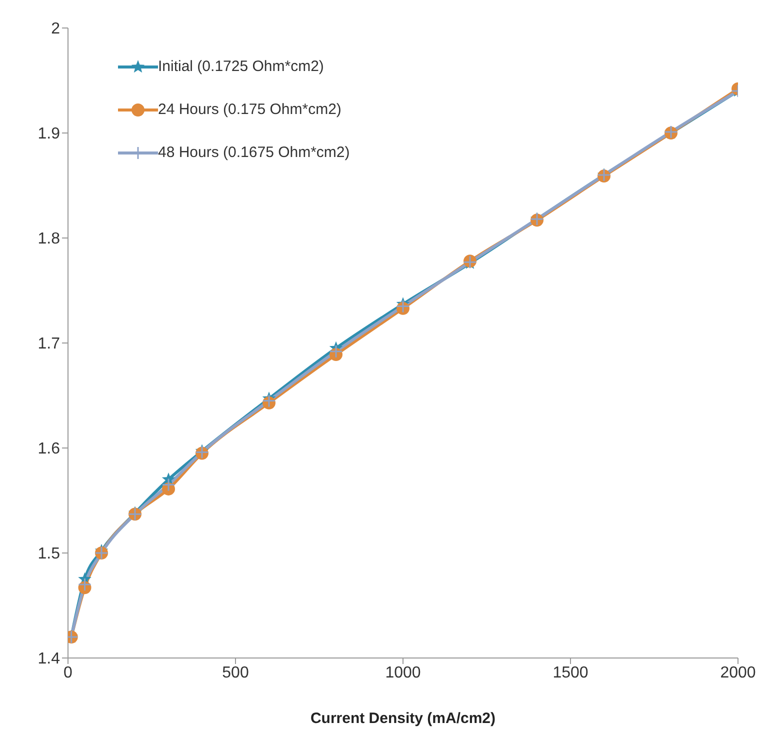  What do you see at coordinates (49, 554) in the screenshot?
I see `y-tick-label: 1.5` at bounding box center [49, 554].